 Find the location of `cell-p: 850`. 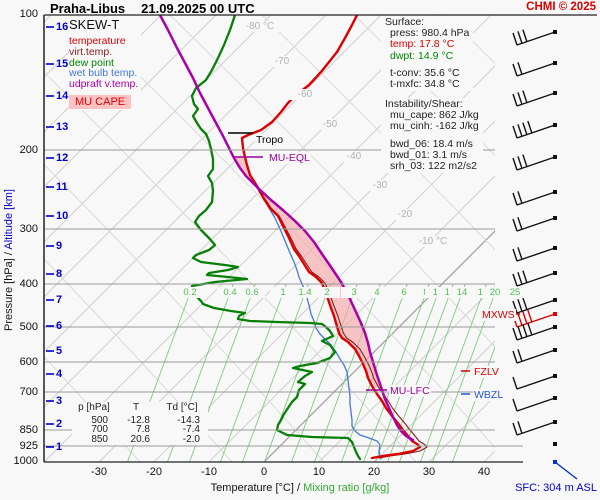

cell-p: 850 is located at coordinates (99, 439).